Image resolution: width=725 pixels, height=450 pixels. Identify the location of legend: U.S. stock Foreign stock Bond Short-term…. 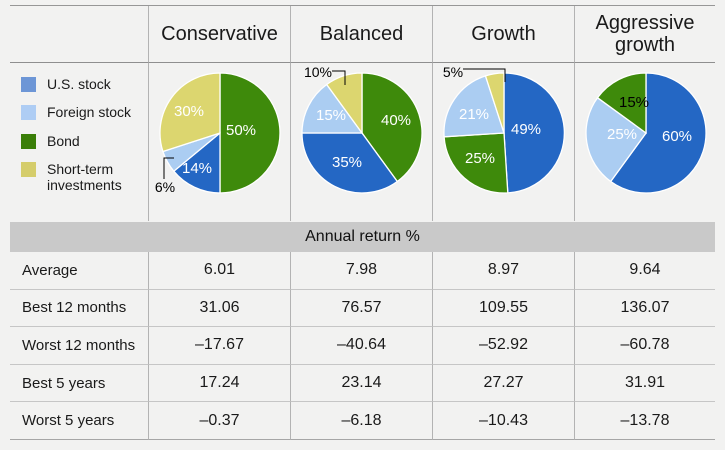
(76, 128).